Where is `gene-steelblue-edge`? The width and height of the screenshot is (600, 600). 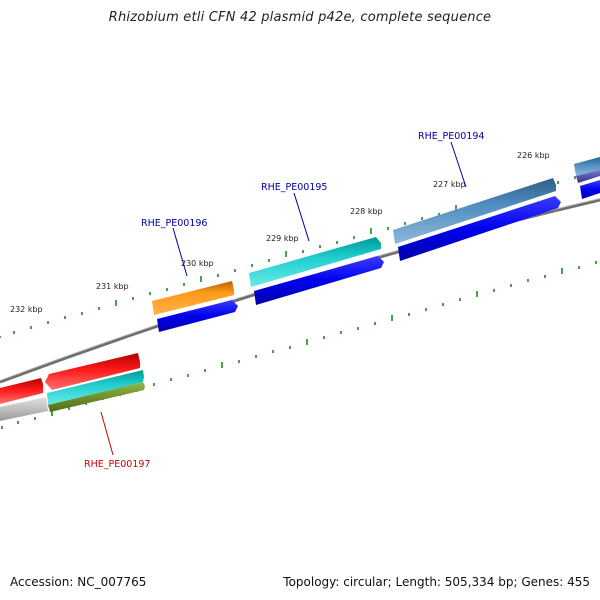 gene-steelblue-edge is located at coordinates (587, 166).